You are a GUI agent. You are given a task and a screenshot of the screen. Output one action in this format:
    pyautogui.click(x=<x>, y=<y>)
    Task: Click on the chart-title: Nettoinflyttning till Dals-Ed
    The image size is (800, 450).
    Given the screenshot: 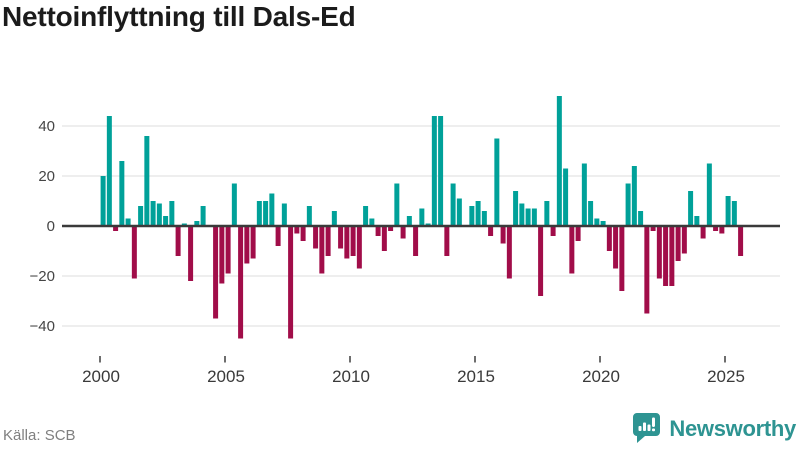 What is the action you would take?
    pyautogui.click(x=179, y=16)
    